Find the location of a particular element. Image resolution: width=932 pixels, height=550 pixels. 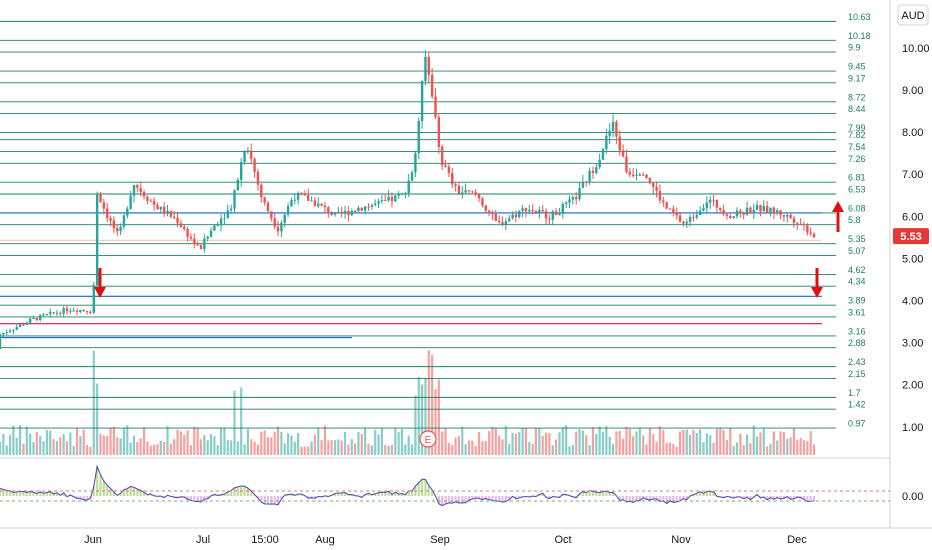

level-label: 3.61 is located at coordinates (857, 312).